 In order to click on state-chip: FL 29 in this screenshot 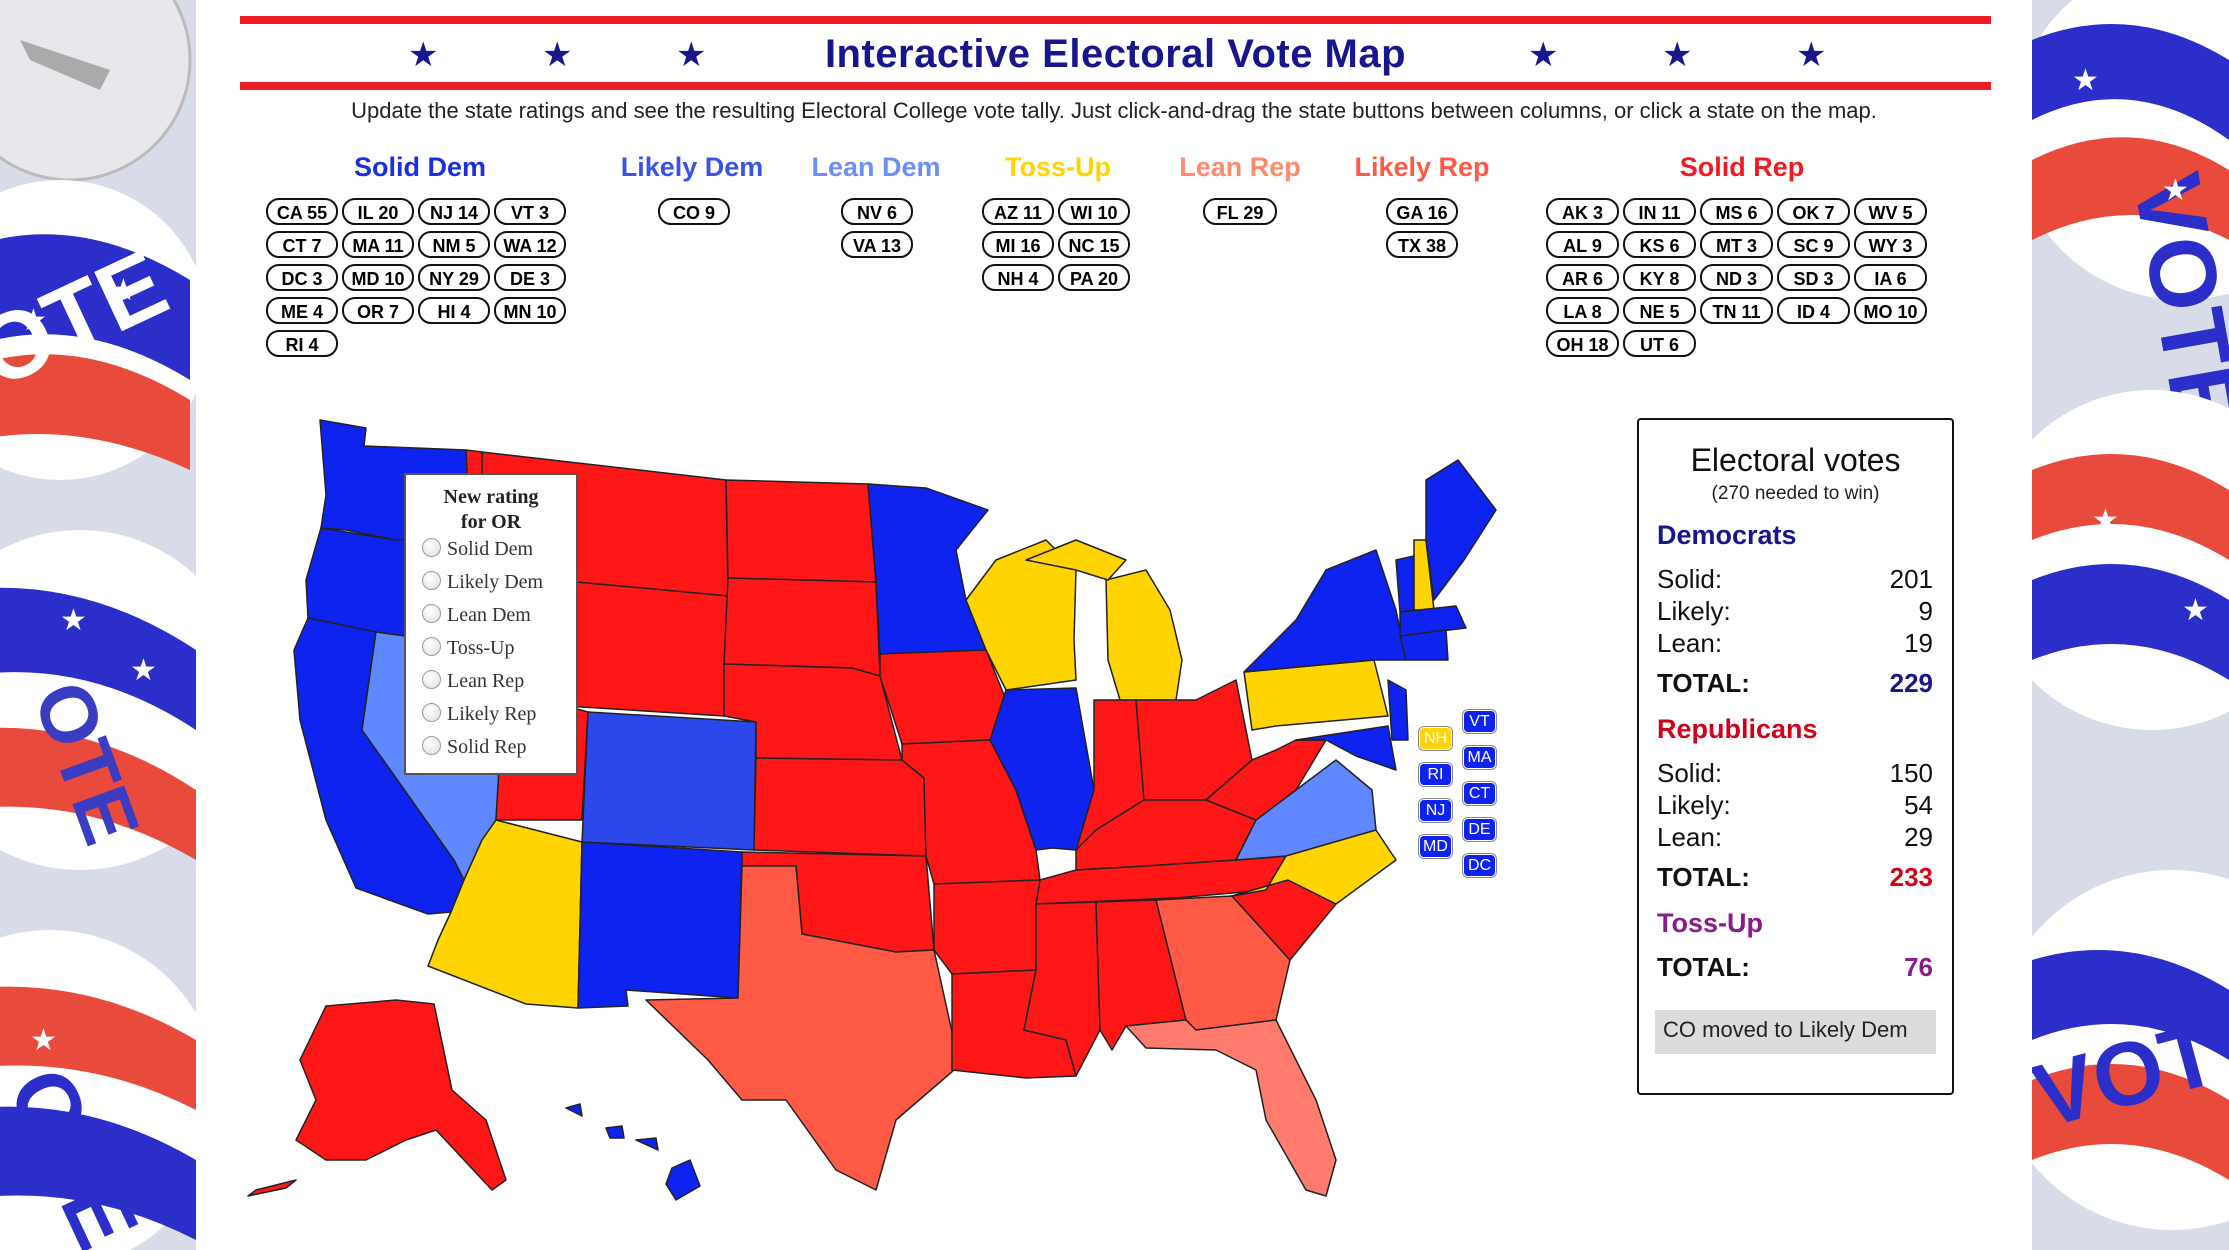, I will do `click(1240, 211)`.